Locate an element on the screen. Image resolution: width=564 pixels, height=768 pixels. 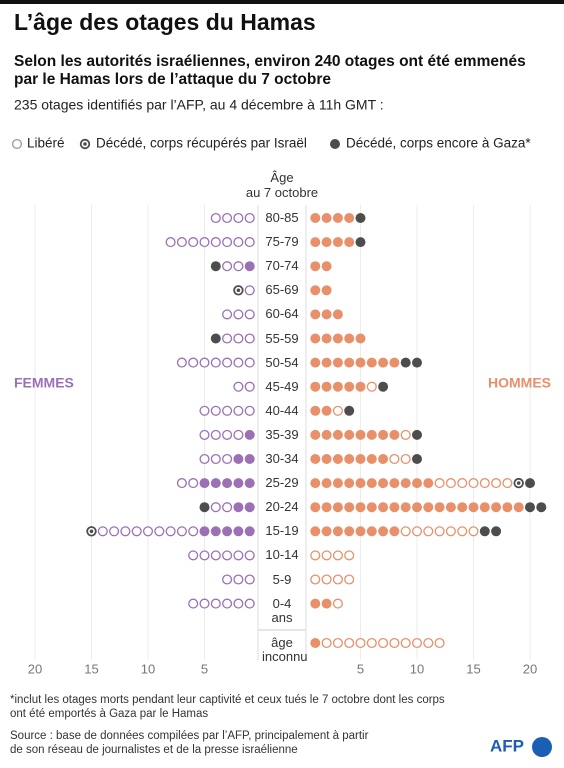
x-tick-label: 15 is located at coordinates (91, 668).